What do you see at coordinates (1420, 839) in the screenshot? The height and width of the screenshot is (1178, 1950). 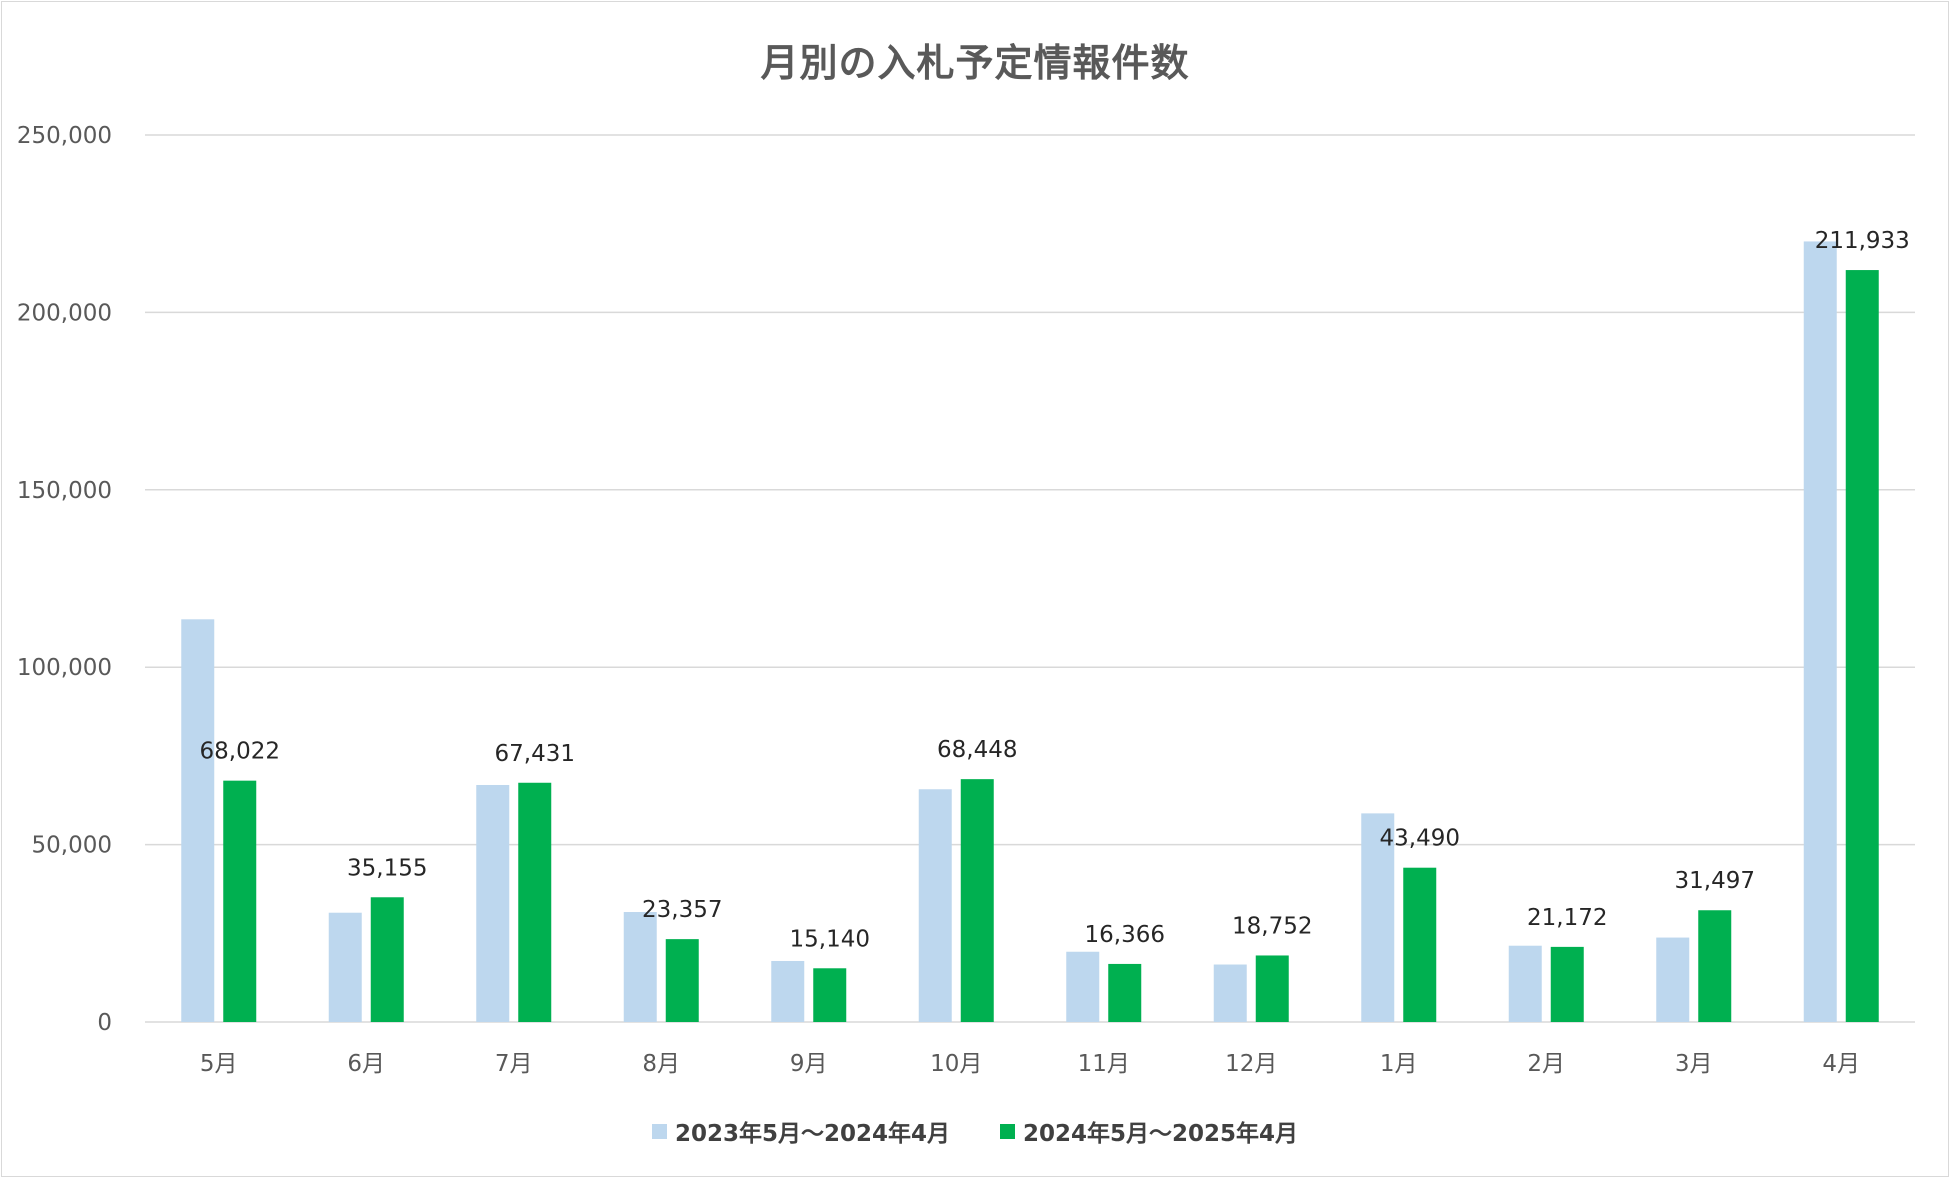 I see `data-label: 43,490` at bounding box center [1420, 839].